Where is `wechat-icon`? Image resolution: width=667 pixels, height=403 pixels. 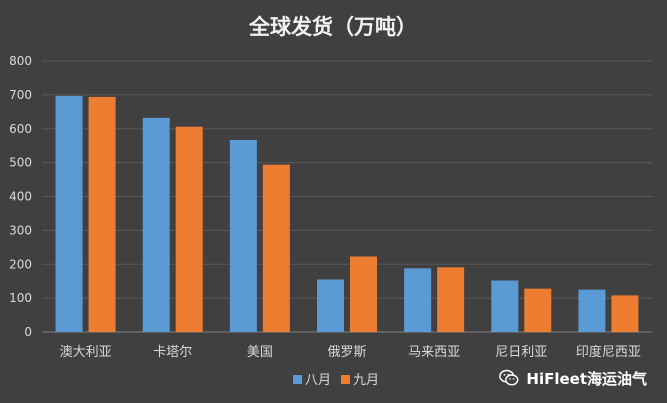
wechat-icon is located at coordinates (509, 377).